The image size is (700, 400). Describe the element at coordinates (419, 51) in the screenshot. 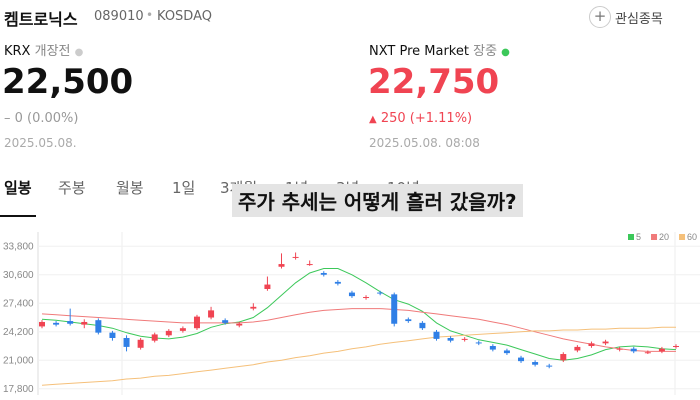

I see `nxt-market: NXT Pre Market` at that location.